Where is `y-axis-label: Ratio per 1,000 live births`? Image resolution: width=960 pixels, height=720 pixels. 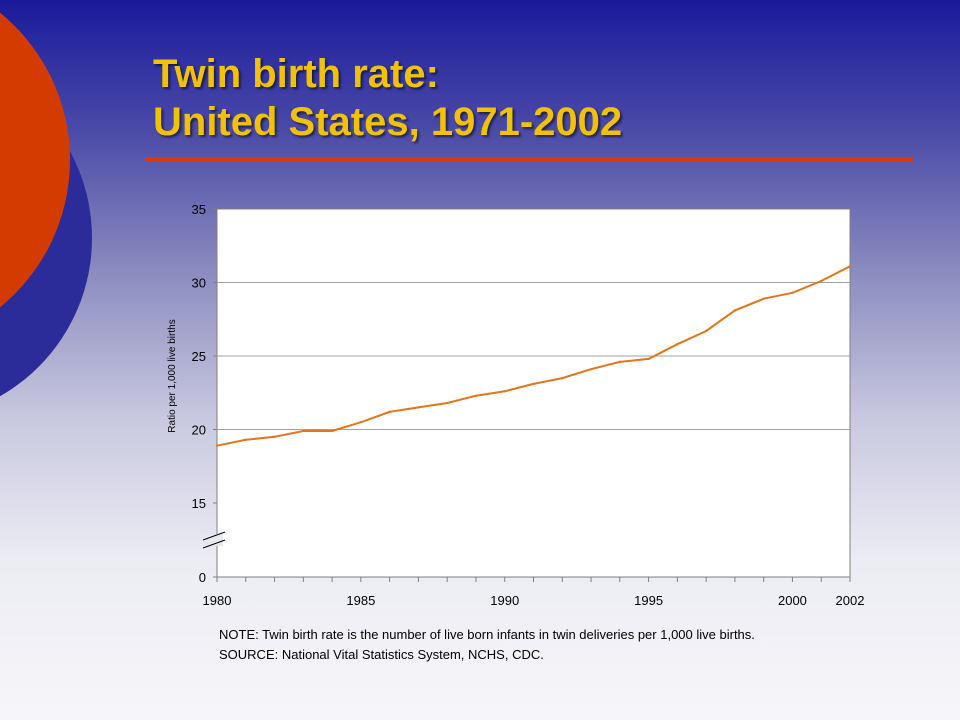
y-axis-label: Ratio per 1,000 live births is located at coordinates (172, 375).